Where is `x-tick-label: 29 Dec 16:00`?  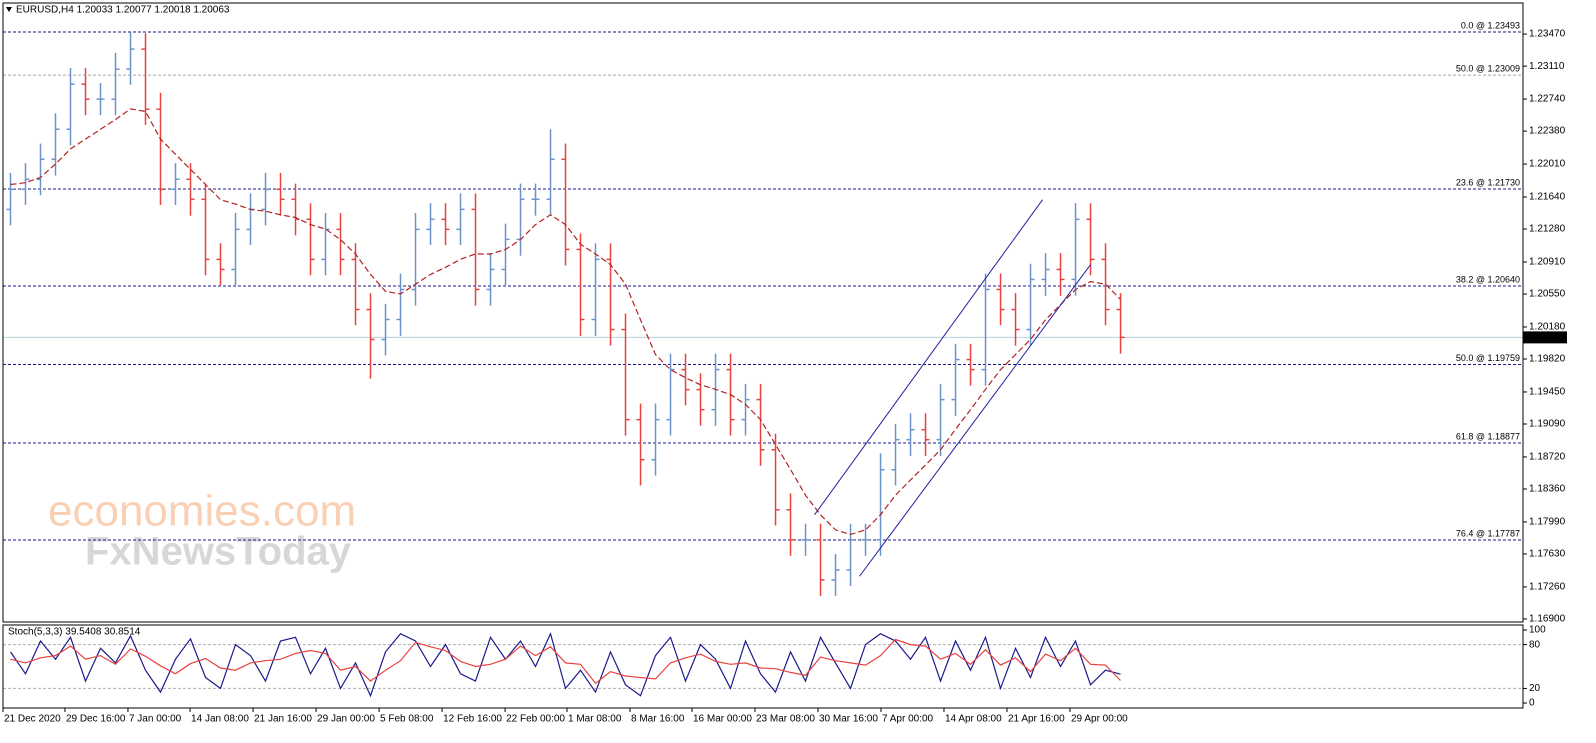
x-tick-label: 29 Dec 16:00 is located at coordinates (96, 719).